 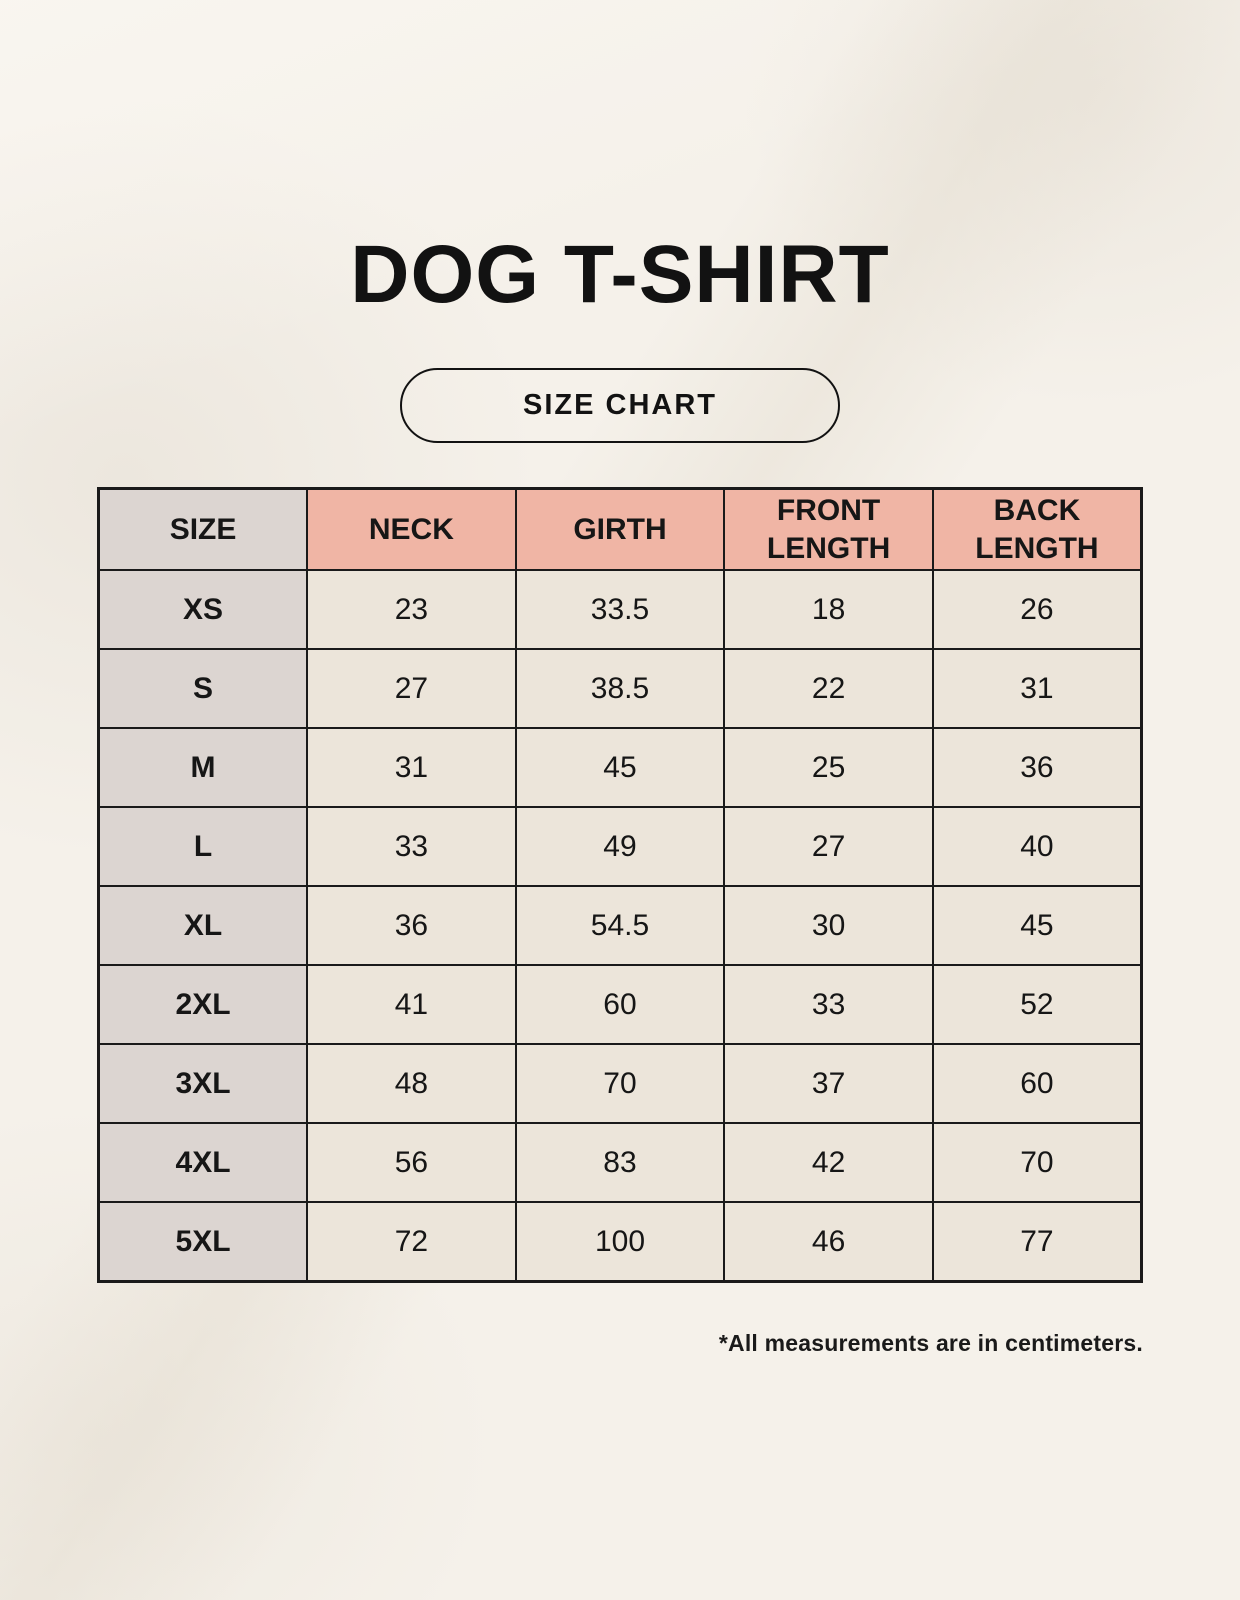 I want to click on column-header: FRONT LENGTH, so click(x=828, y=529).